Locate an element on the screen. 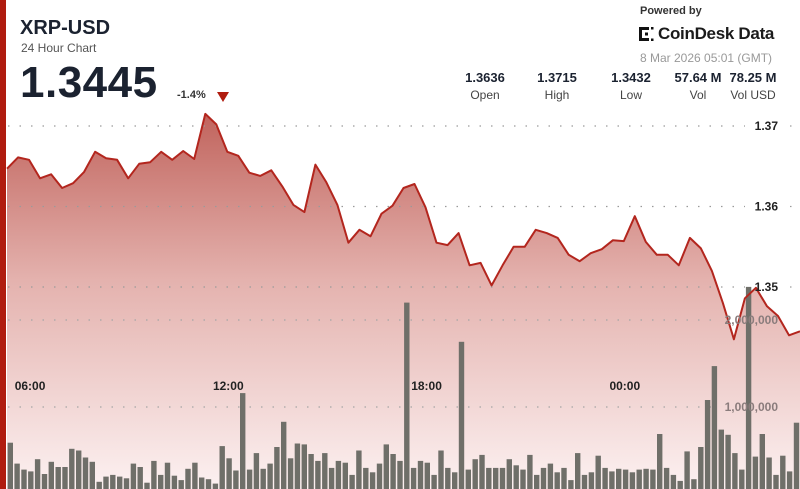 The image size is (800, 489). price-tick-label: 1.37 is located at coordinates (767, 126).